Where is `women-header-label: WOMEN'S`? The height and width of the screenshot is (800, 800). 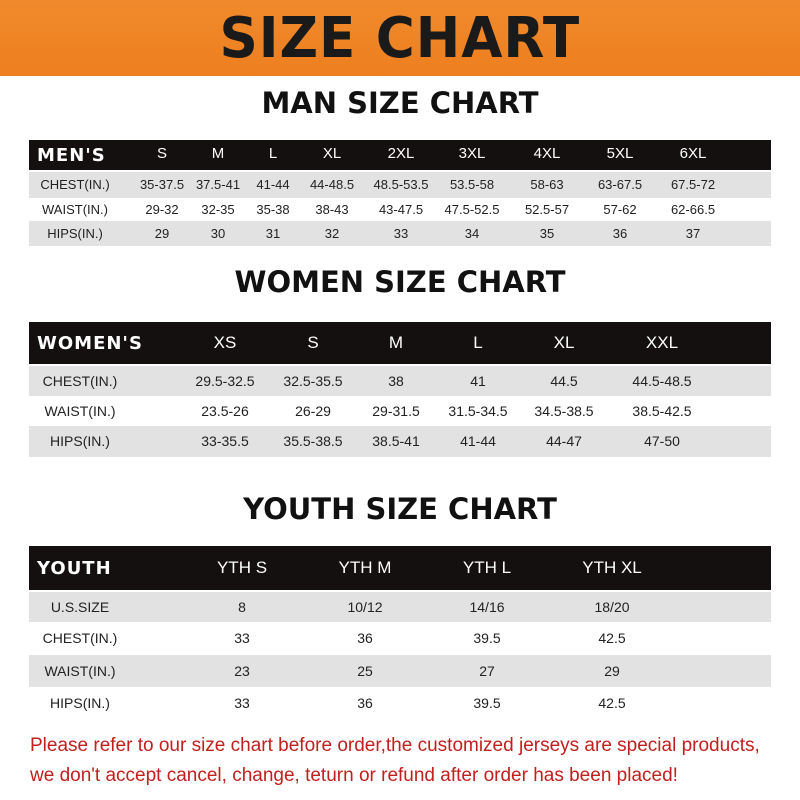
women-header-label: WOMEN'S is located at coordinates (90, 343).